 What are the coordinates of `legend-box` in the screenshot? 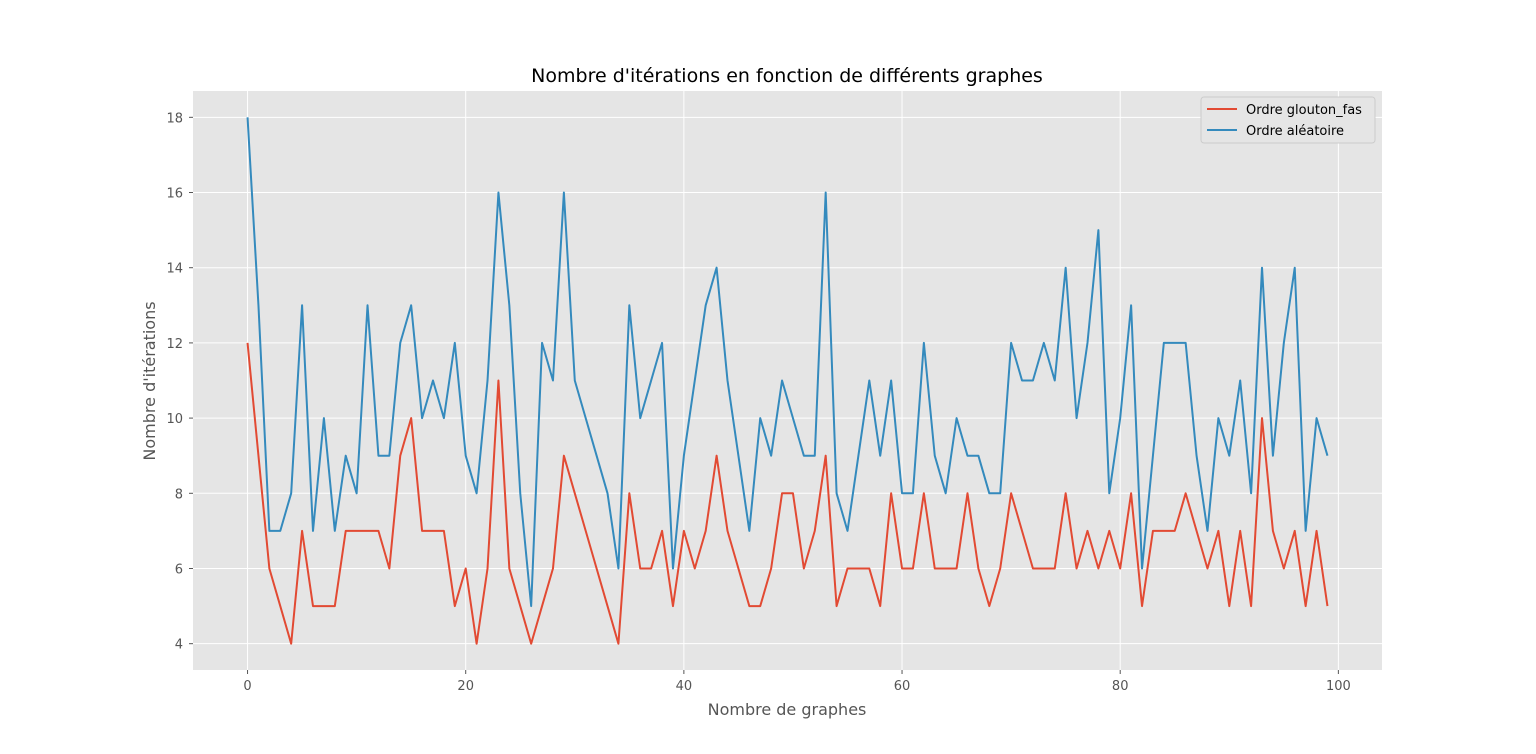 It's located at (1288, 120).